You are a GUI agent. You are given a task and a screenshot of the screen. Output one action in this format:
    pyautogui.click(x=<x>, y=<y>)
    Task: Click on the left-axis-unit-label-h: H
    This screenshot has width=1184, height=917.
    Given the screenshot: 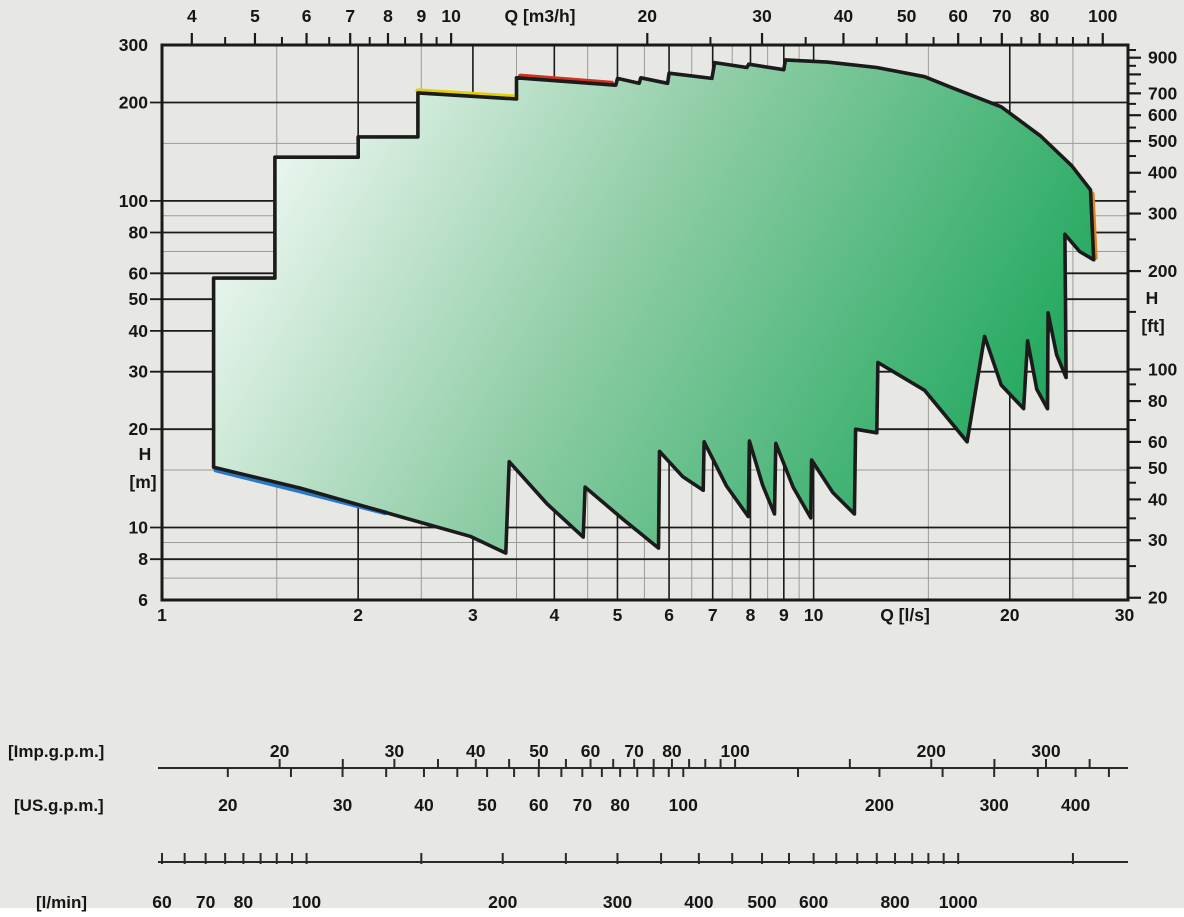 What is the action you would take?
    pyautogui.click(x=145, y=454)
    